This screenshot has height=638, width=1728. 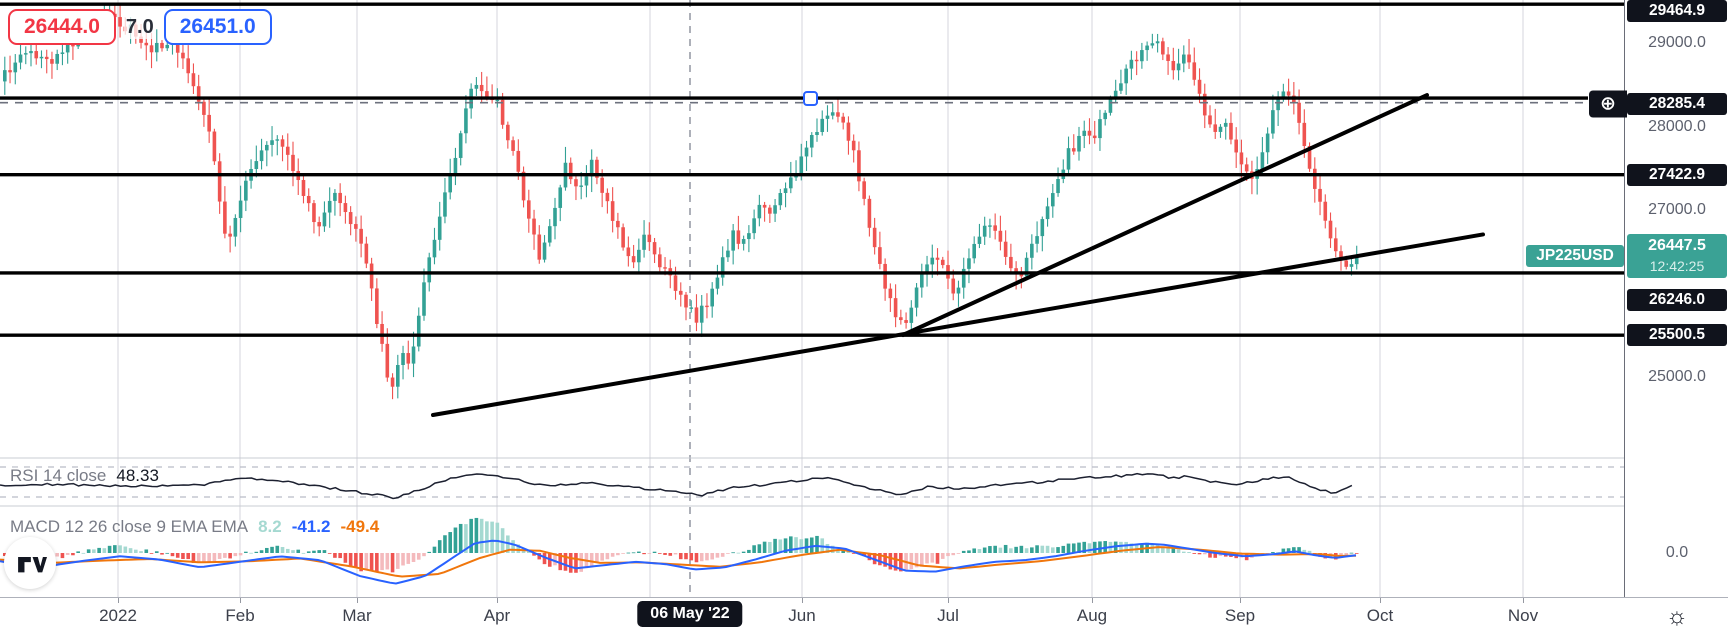 I want to click on macd-main-line, so click(x=678, y=562).